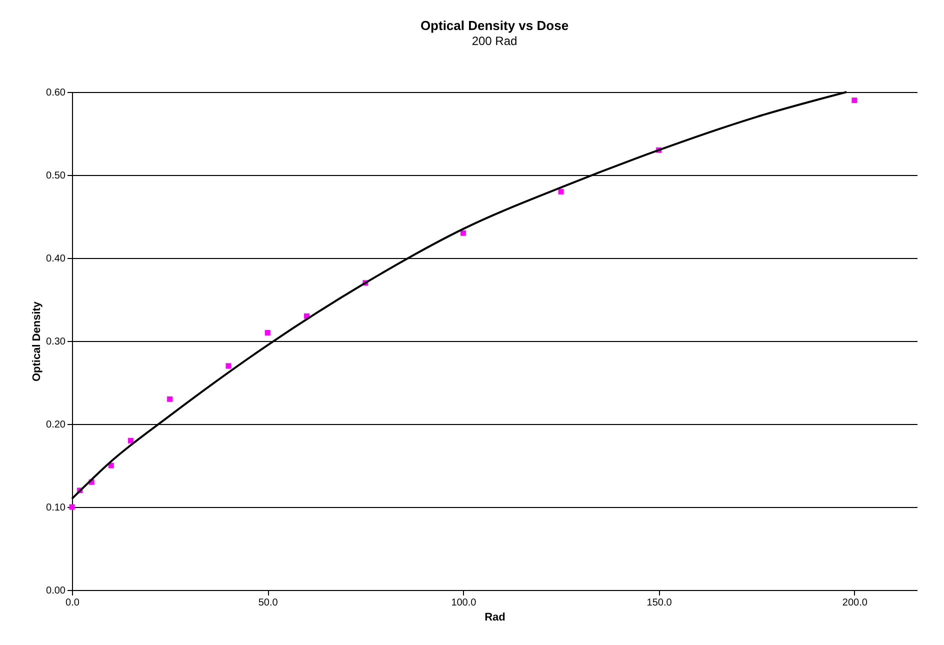  I want to click on x-tick-label: 150.0, so click(659, 603).